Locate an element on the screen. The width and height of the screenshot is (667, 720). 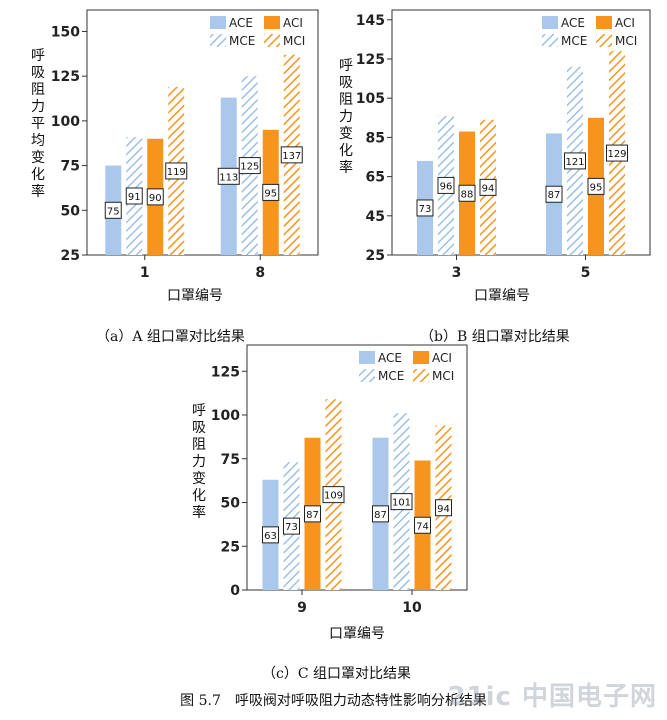
data-label: 94 is located at coordinates (443, 509).